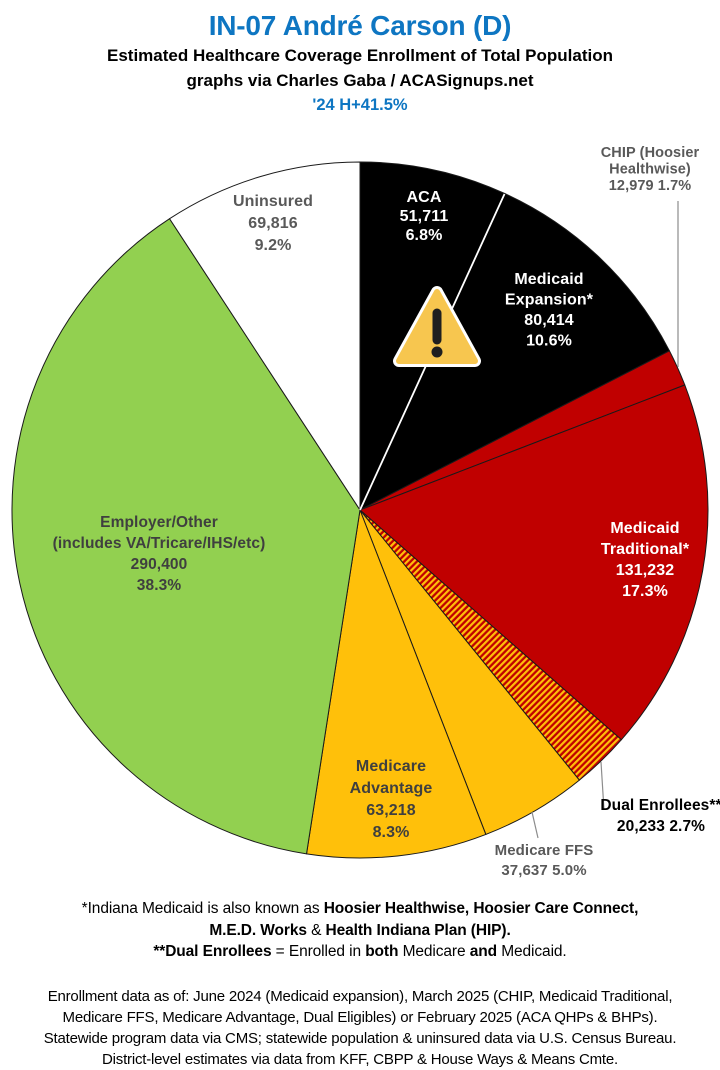 The height and width of the screenshot is (1070, 720). Describe the element at coordinates (258, 930) in the screenshot. I see `text-segment: M.E.D. Works` at that location.